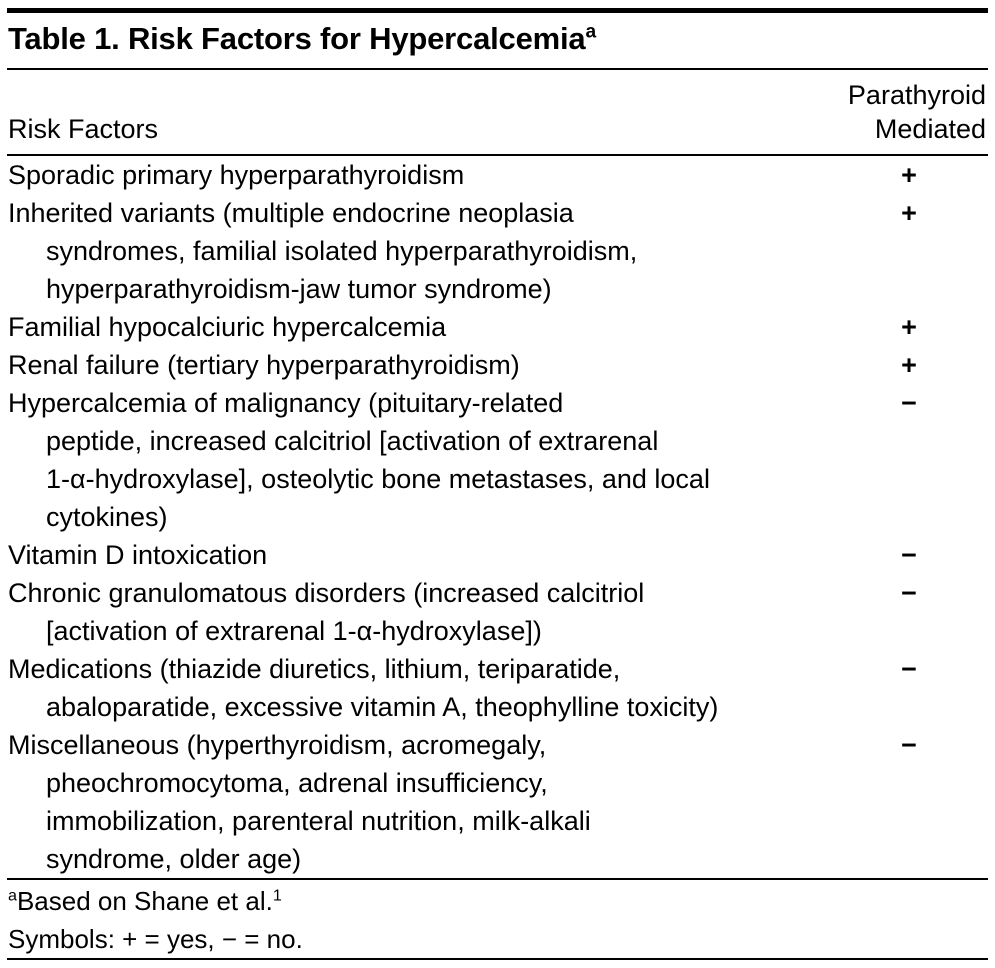  I want to click on table-title: Table 1. Risk Factors for Hypercalcemiaa, so click(497, 40).